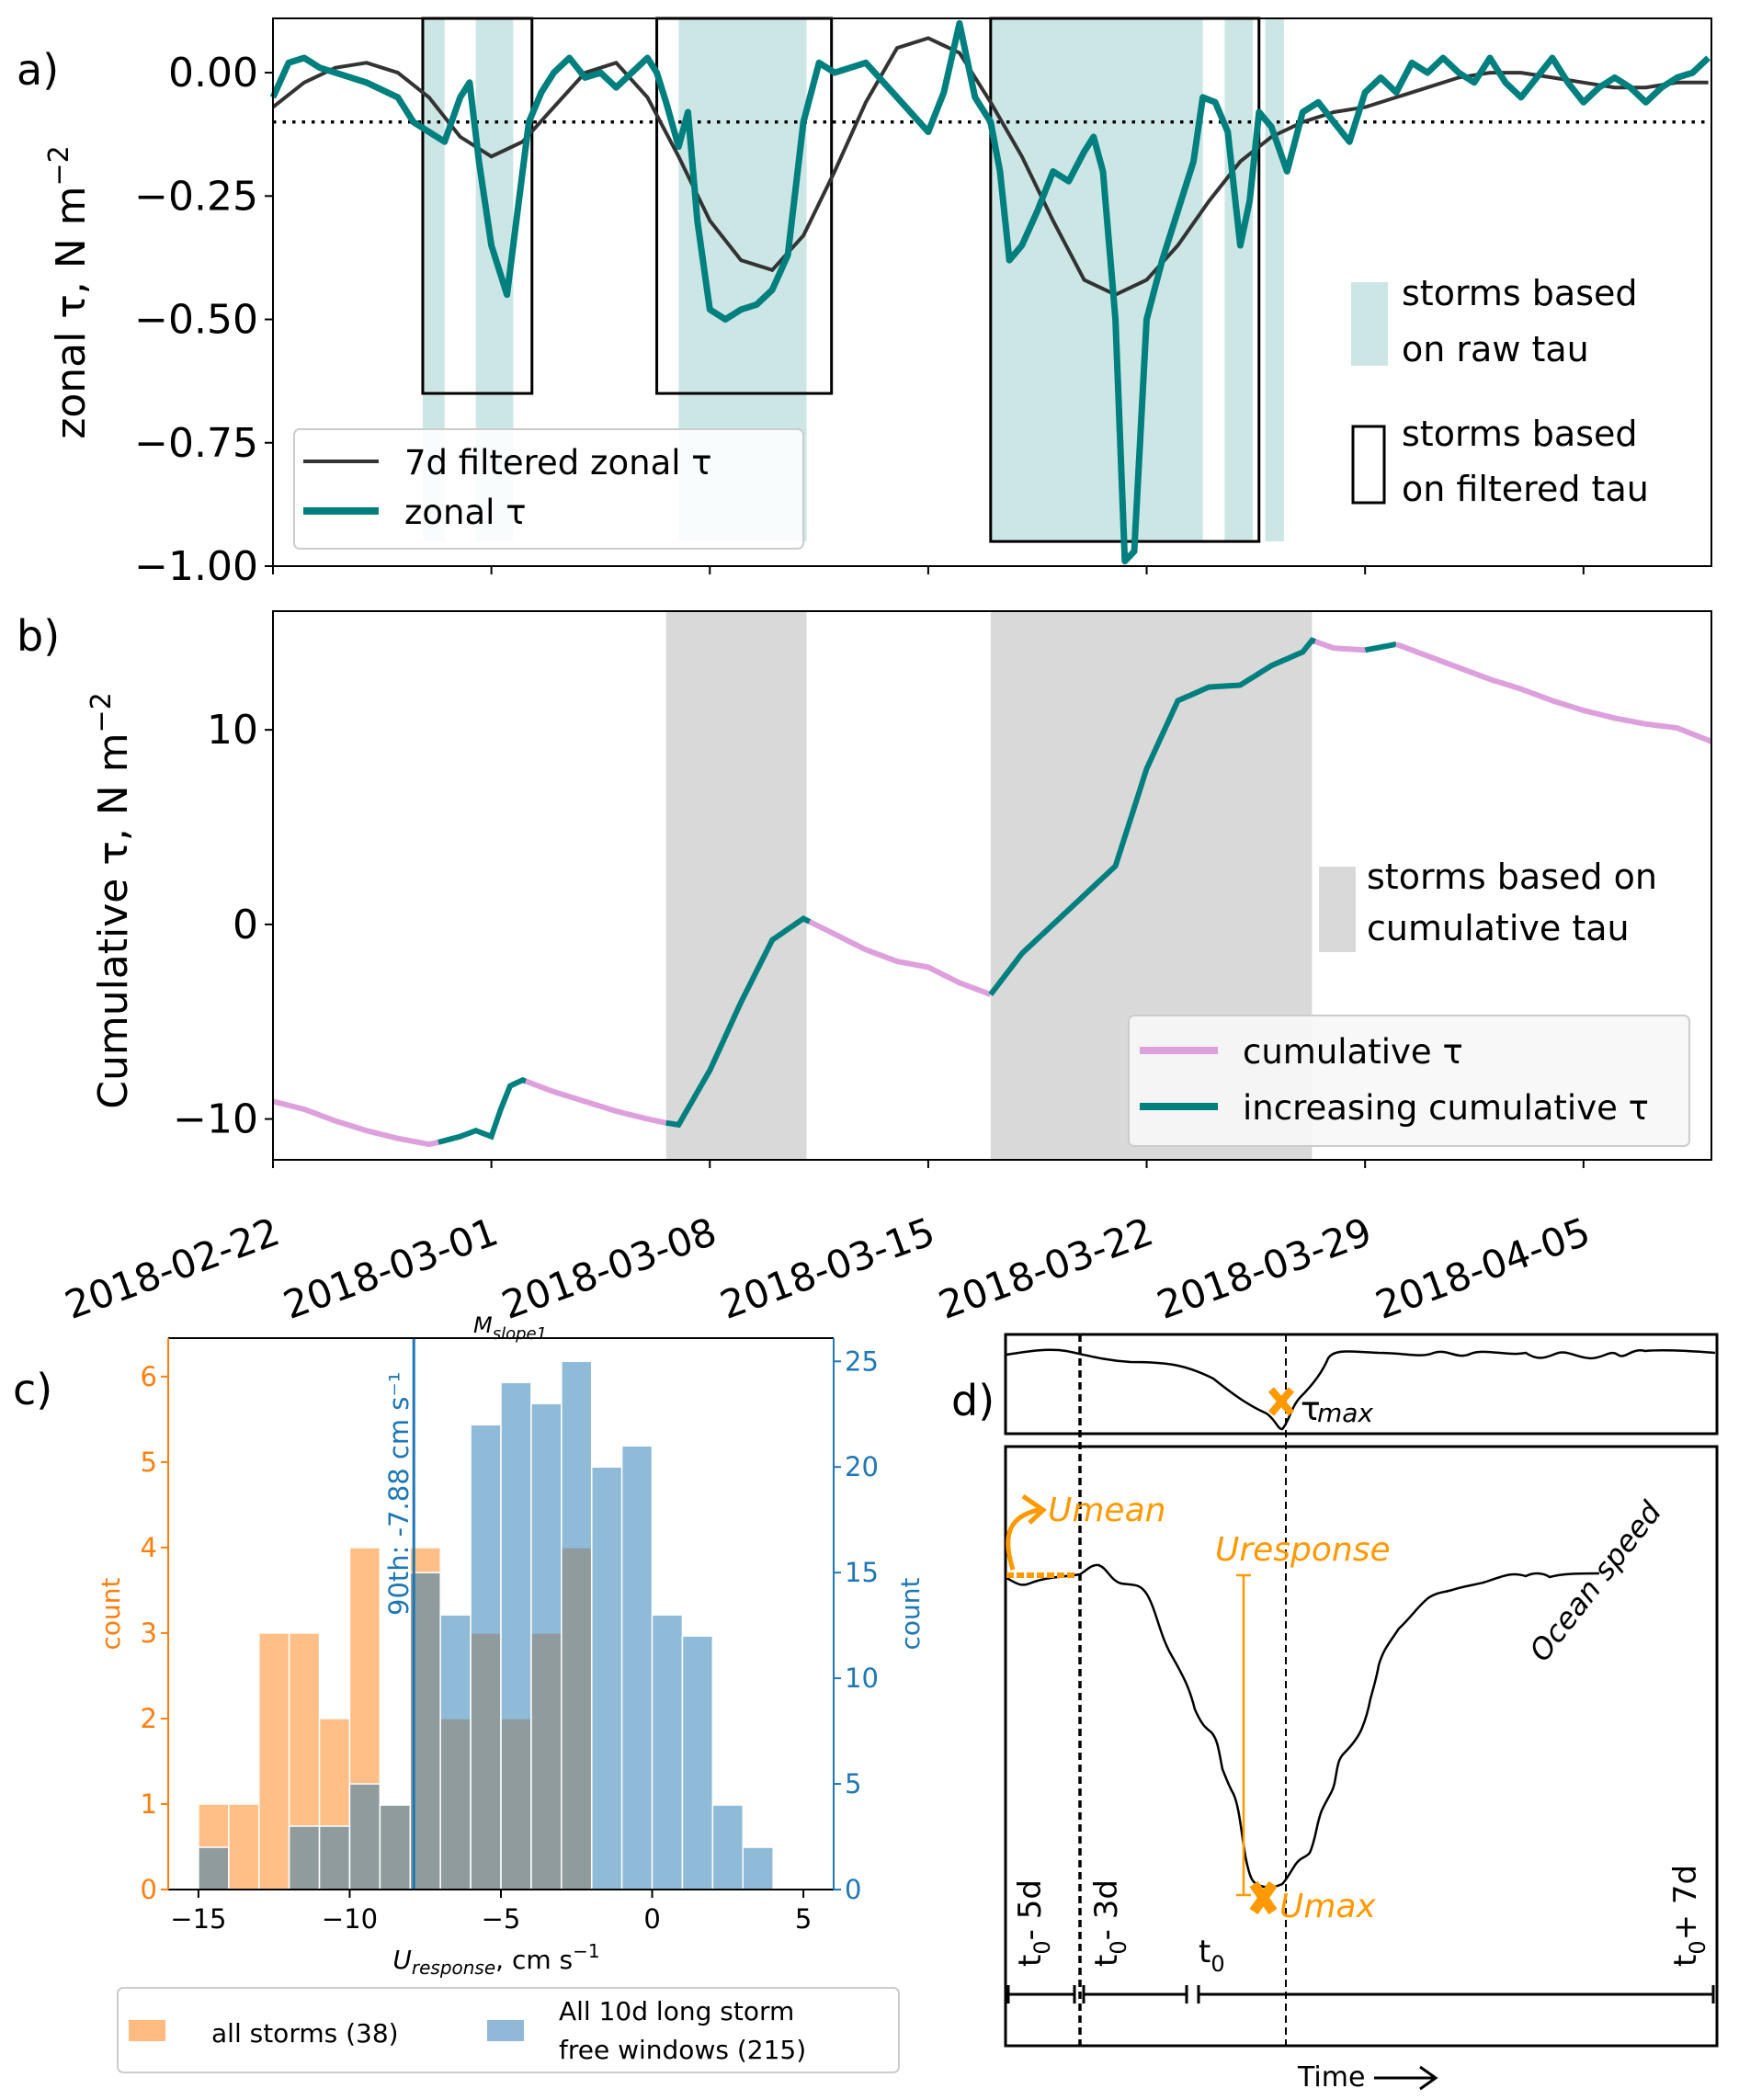 Image resolution: width=1739 pixels, height=2100 pixels. I want to click on y-tick-label-left: 5, so click(149, 1462).